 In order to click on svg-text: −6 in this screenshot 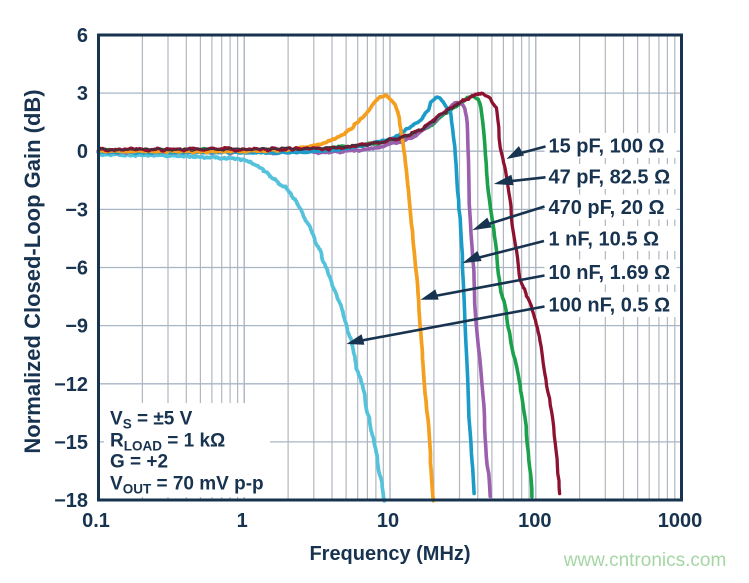, I will do `click(76, 269)`.